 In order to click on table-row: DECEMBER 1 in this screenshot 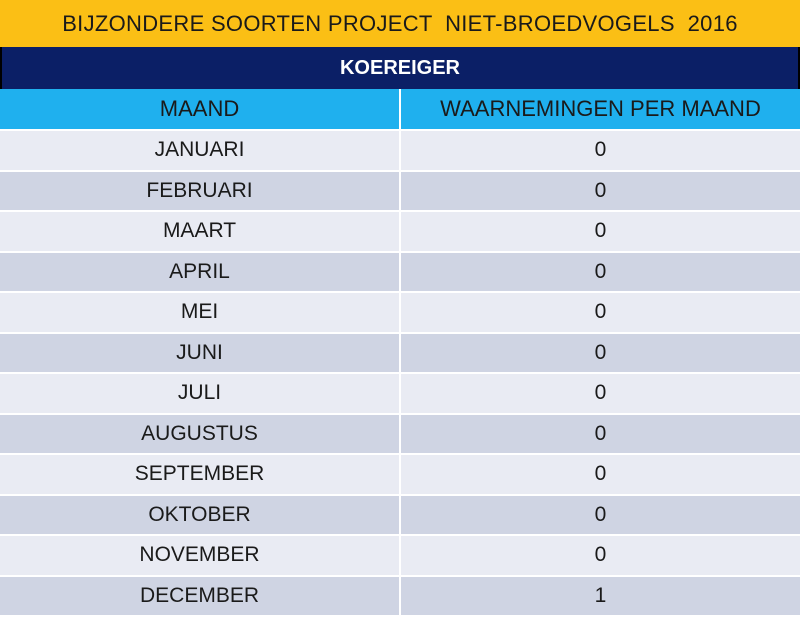, I will do `click(400, 596)`.